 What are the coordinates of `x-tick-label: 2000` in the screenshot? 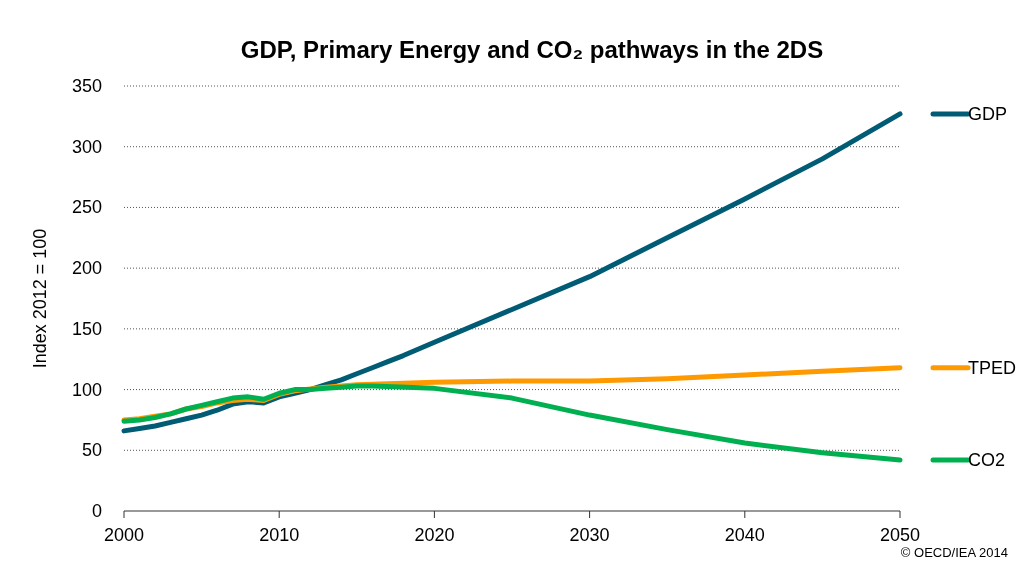 It's located at (124, 535).